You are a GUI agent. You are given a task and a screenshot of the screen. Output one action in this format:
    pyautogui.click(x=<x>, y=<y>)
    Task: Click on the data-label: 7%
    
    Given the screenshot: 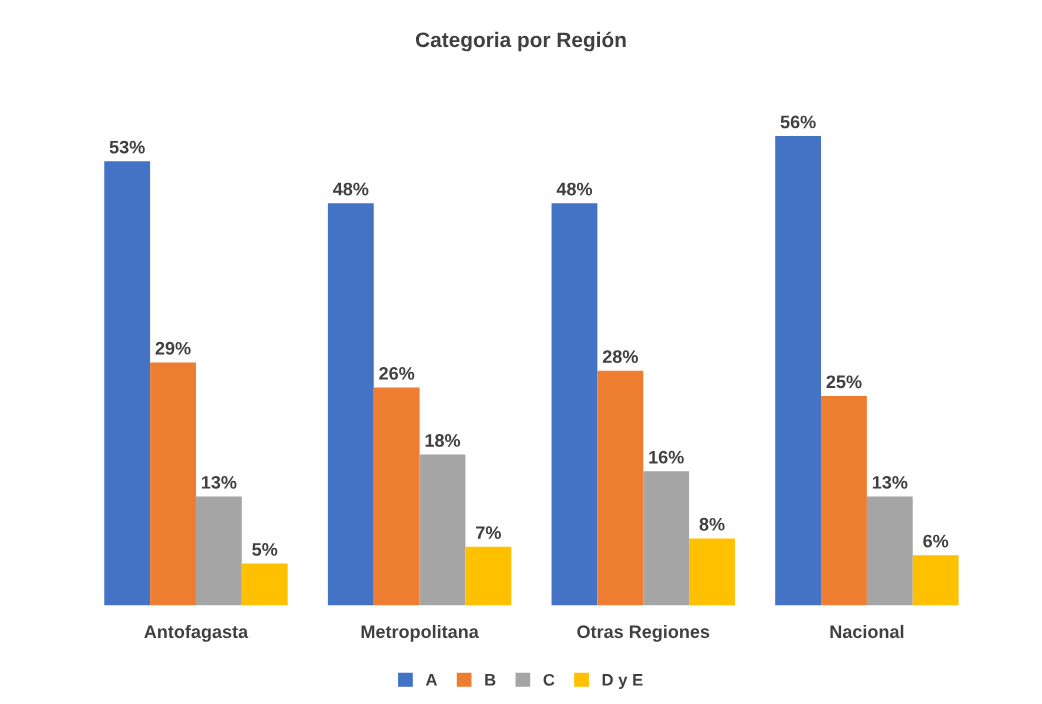 What is the action you would take?
    pyautogui.click(x=488, y=532)
    